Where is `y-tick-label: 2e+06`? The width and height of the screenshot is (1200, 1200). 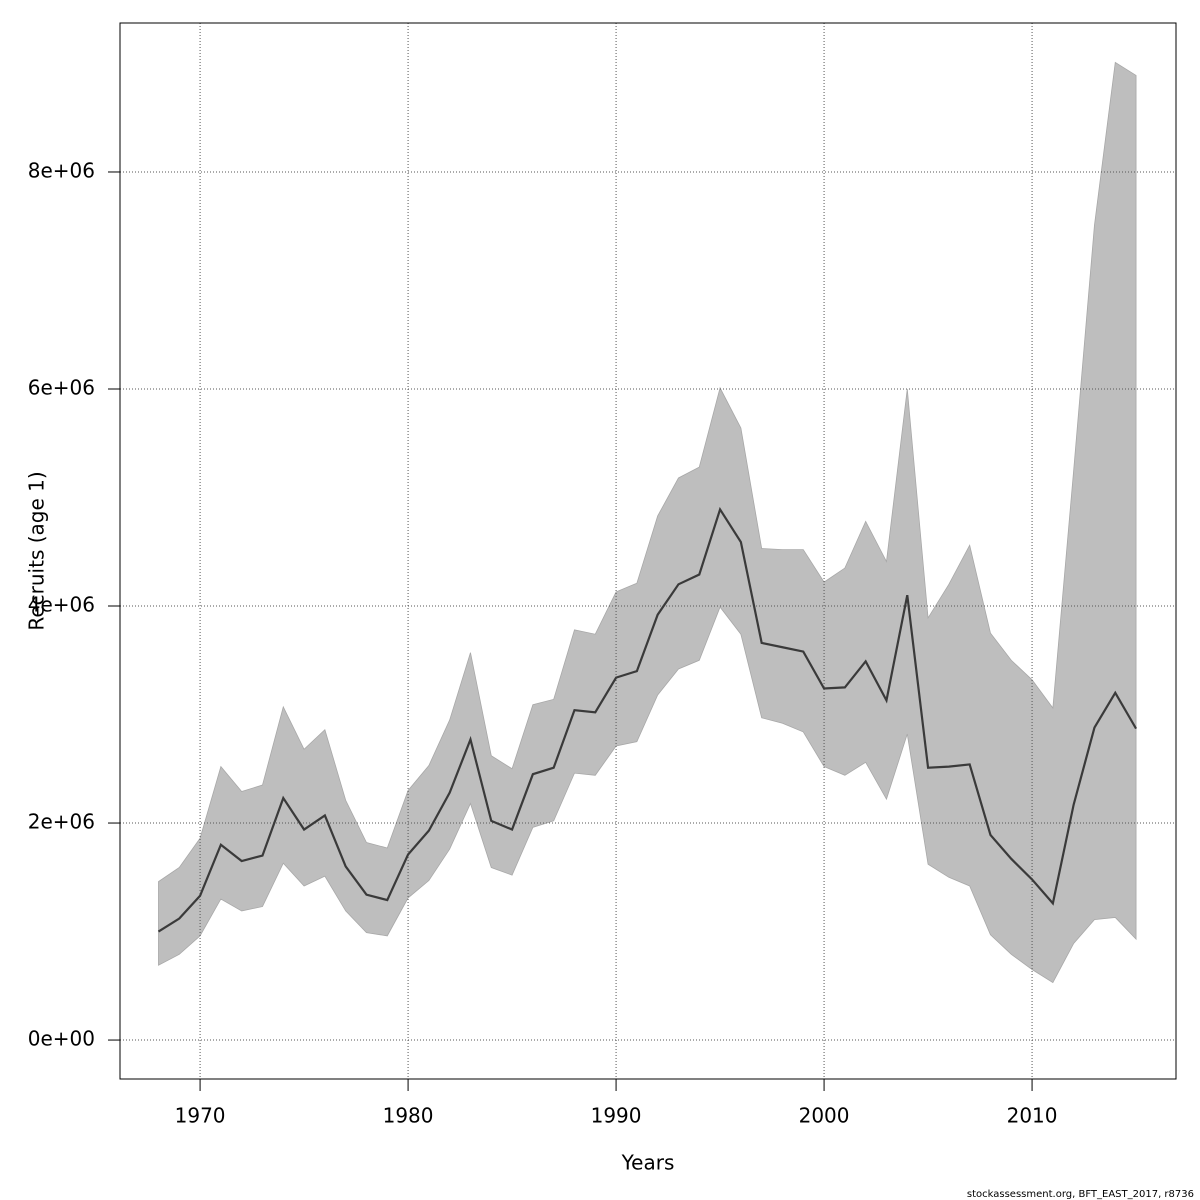 y-tick-label: 2e+06 is located at coordinates (61, 822).